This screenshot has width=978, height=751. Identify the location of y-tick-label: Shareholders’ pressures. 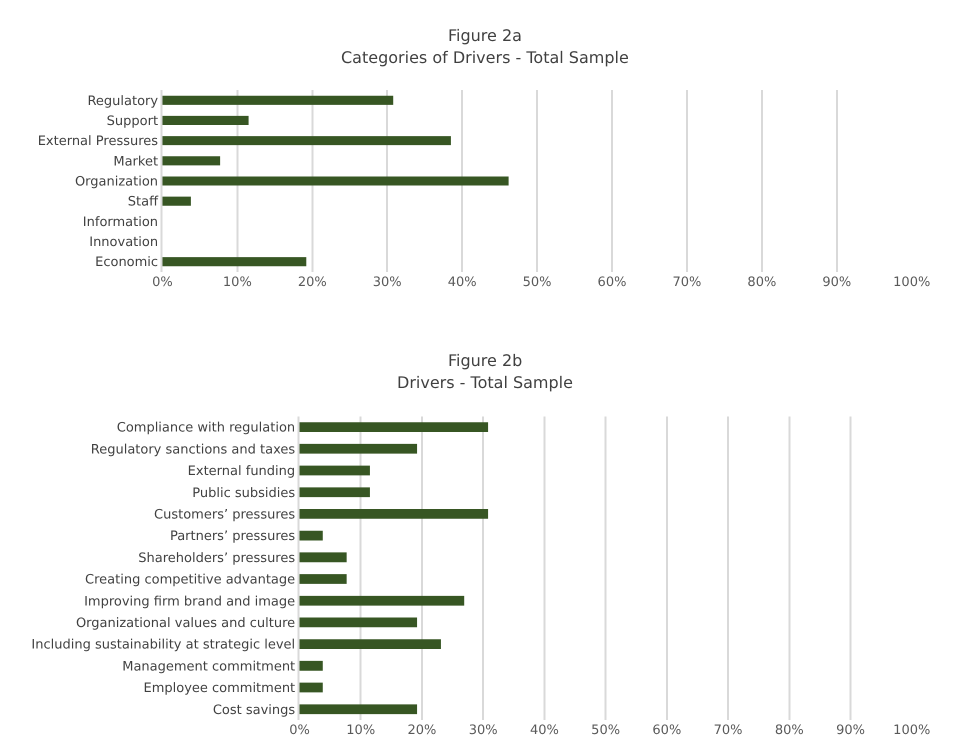
(217, 558).